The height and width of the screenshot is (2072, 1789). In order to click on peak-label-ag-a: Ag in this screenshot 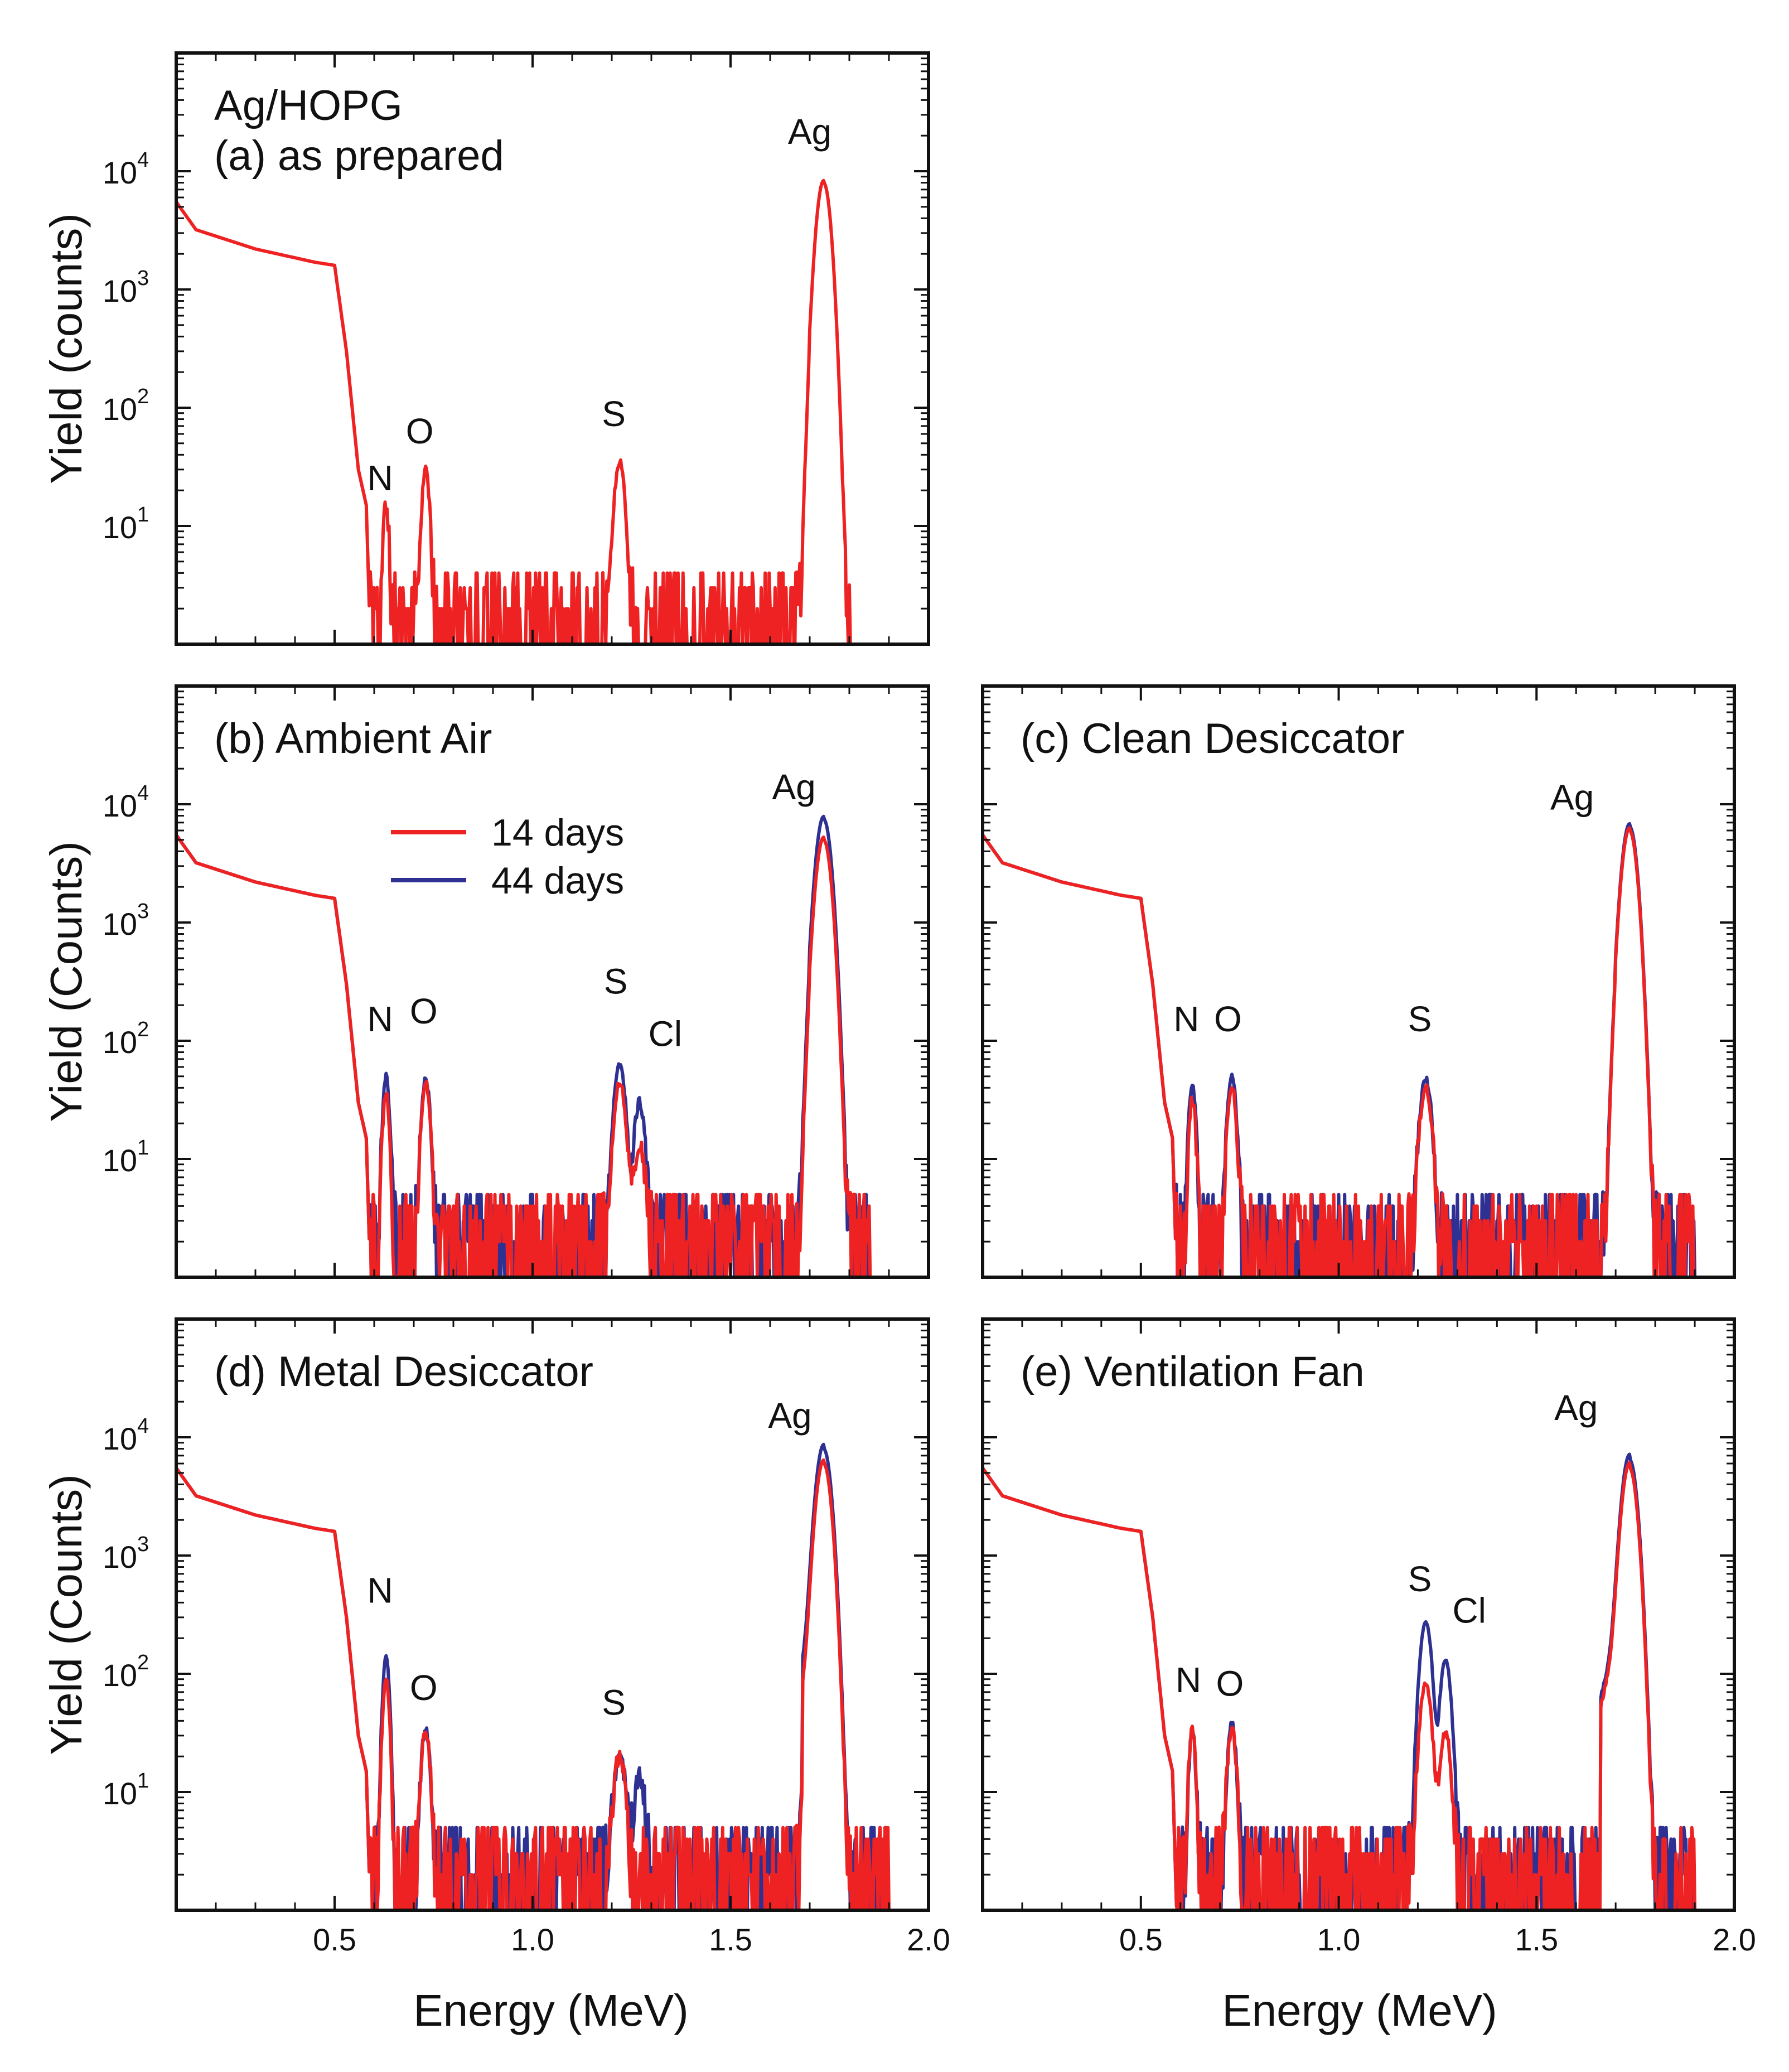, I will do `click(809, 132)`.